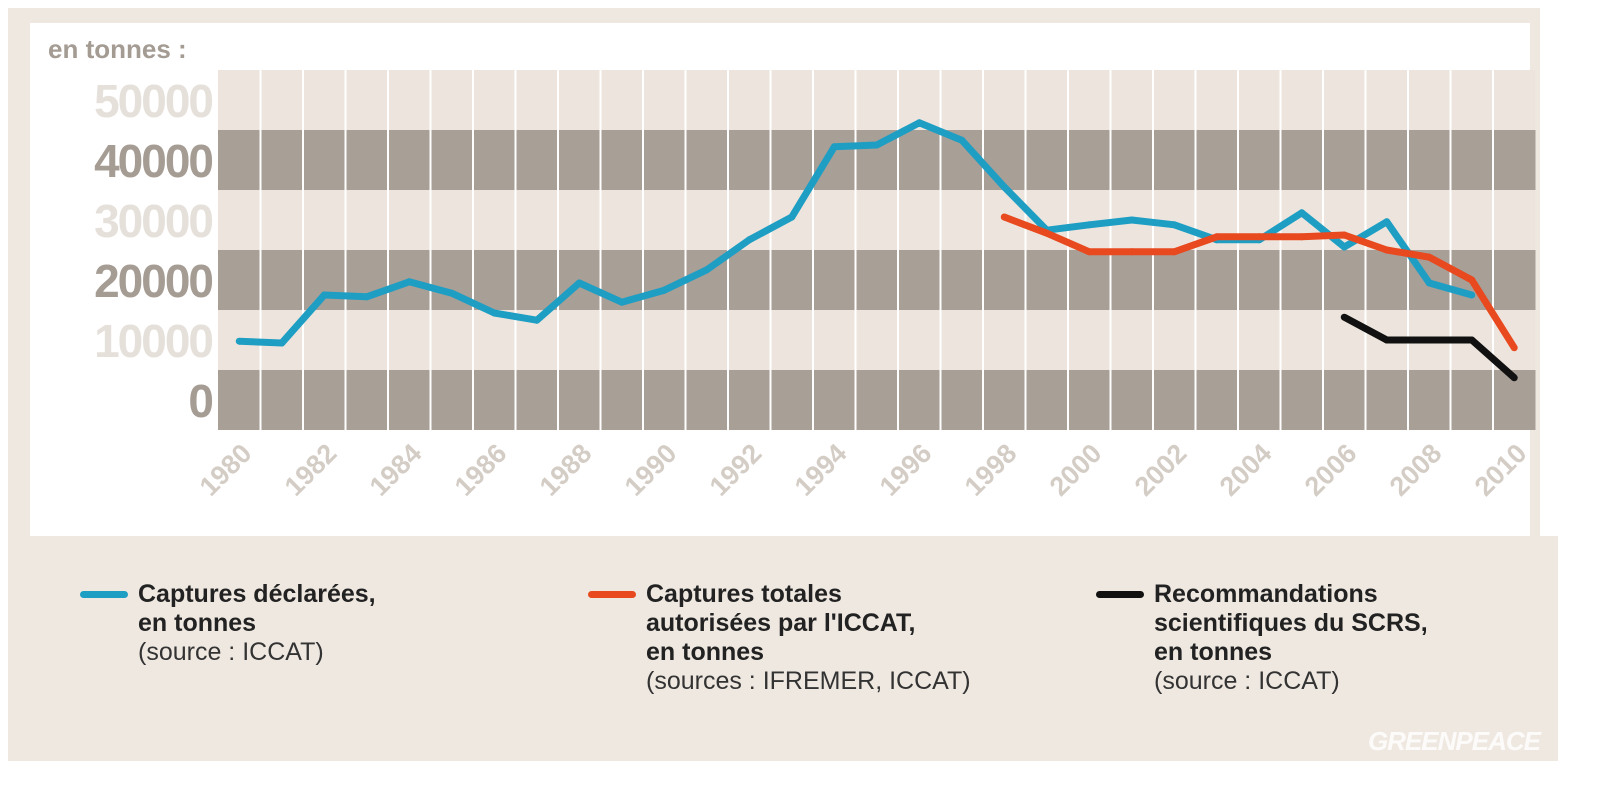 Image resolution: width=1600 pixels, height=794 pixels. What do you see at coordinates (736, 470) in the screenshot?
I see `x-tick-label: 1992` at bounding box center [736, 470].